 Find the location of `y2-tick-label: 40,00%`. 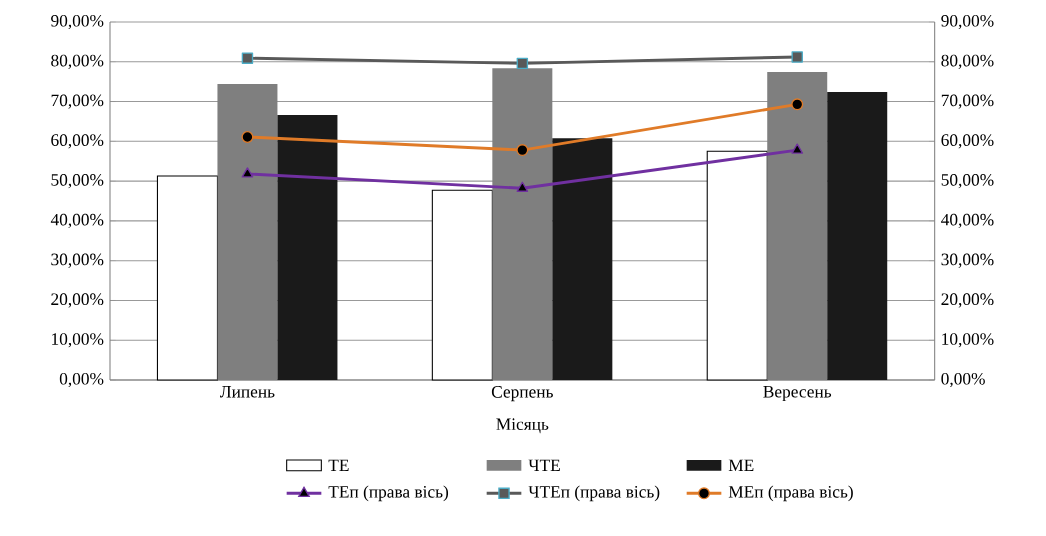

y2-tick-label: 40,00% is located at coordinates (967, 220).